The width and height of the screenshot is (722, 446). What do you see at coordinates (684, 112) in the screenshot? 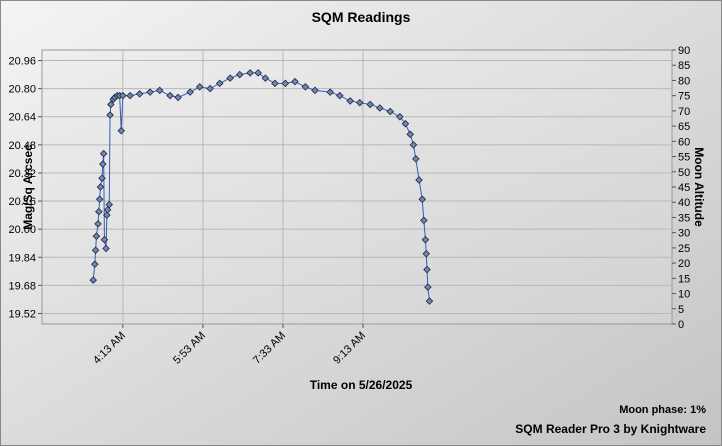
I see `y2-tick-label: 70` at bounding box center [684, 112].